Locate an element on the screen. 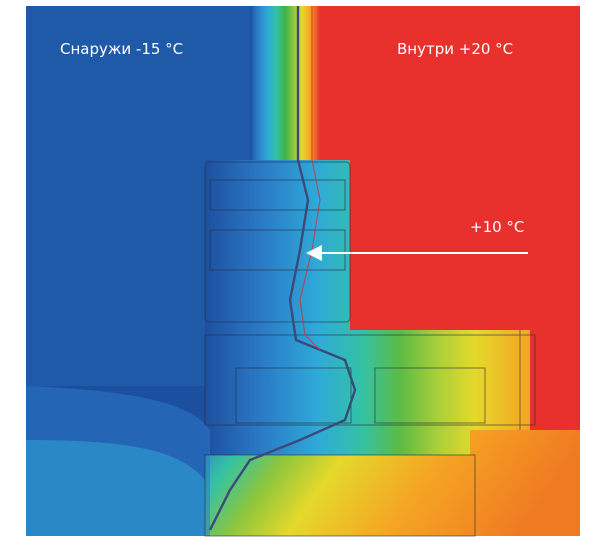  surface-temperature-label: +10 °C is located at coordinates (497, 227).